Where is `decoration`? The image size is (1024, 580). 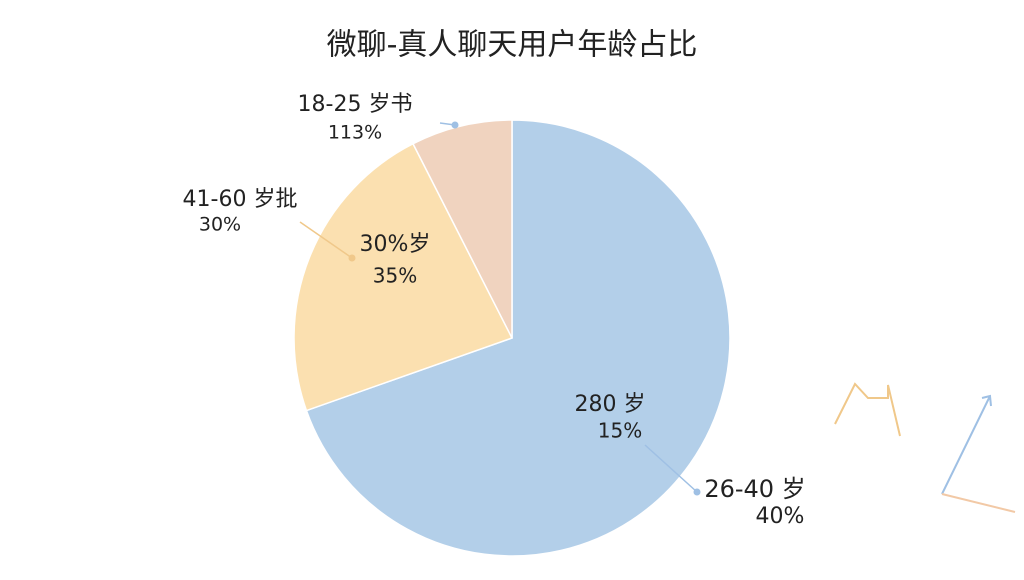 decoration is located at coordinates (925, 447).